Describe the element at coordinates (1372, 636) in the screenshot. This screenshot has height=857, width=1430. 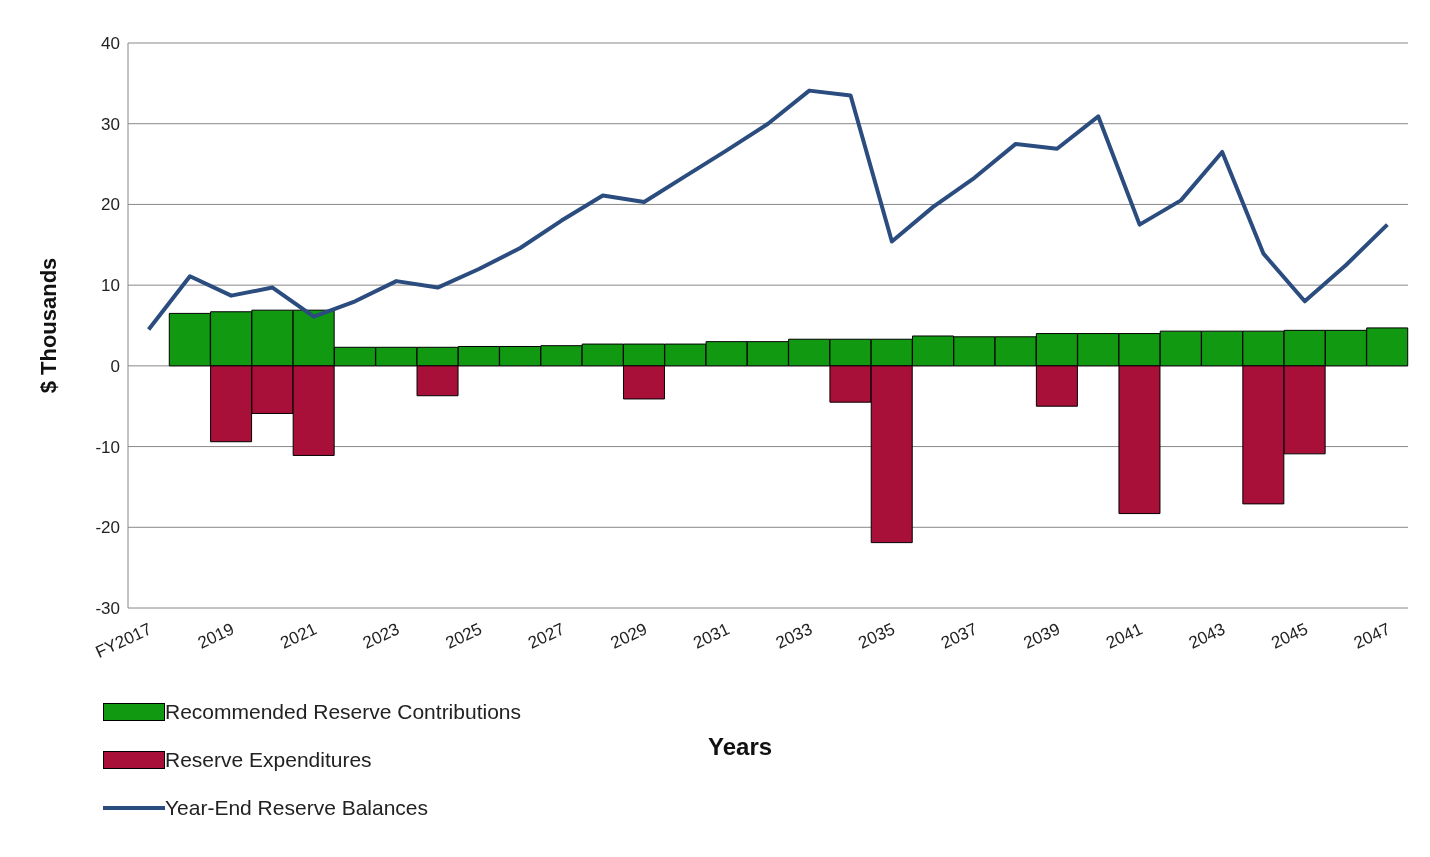
I see `x-tick-label: 2047` at that location.